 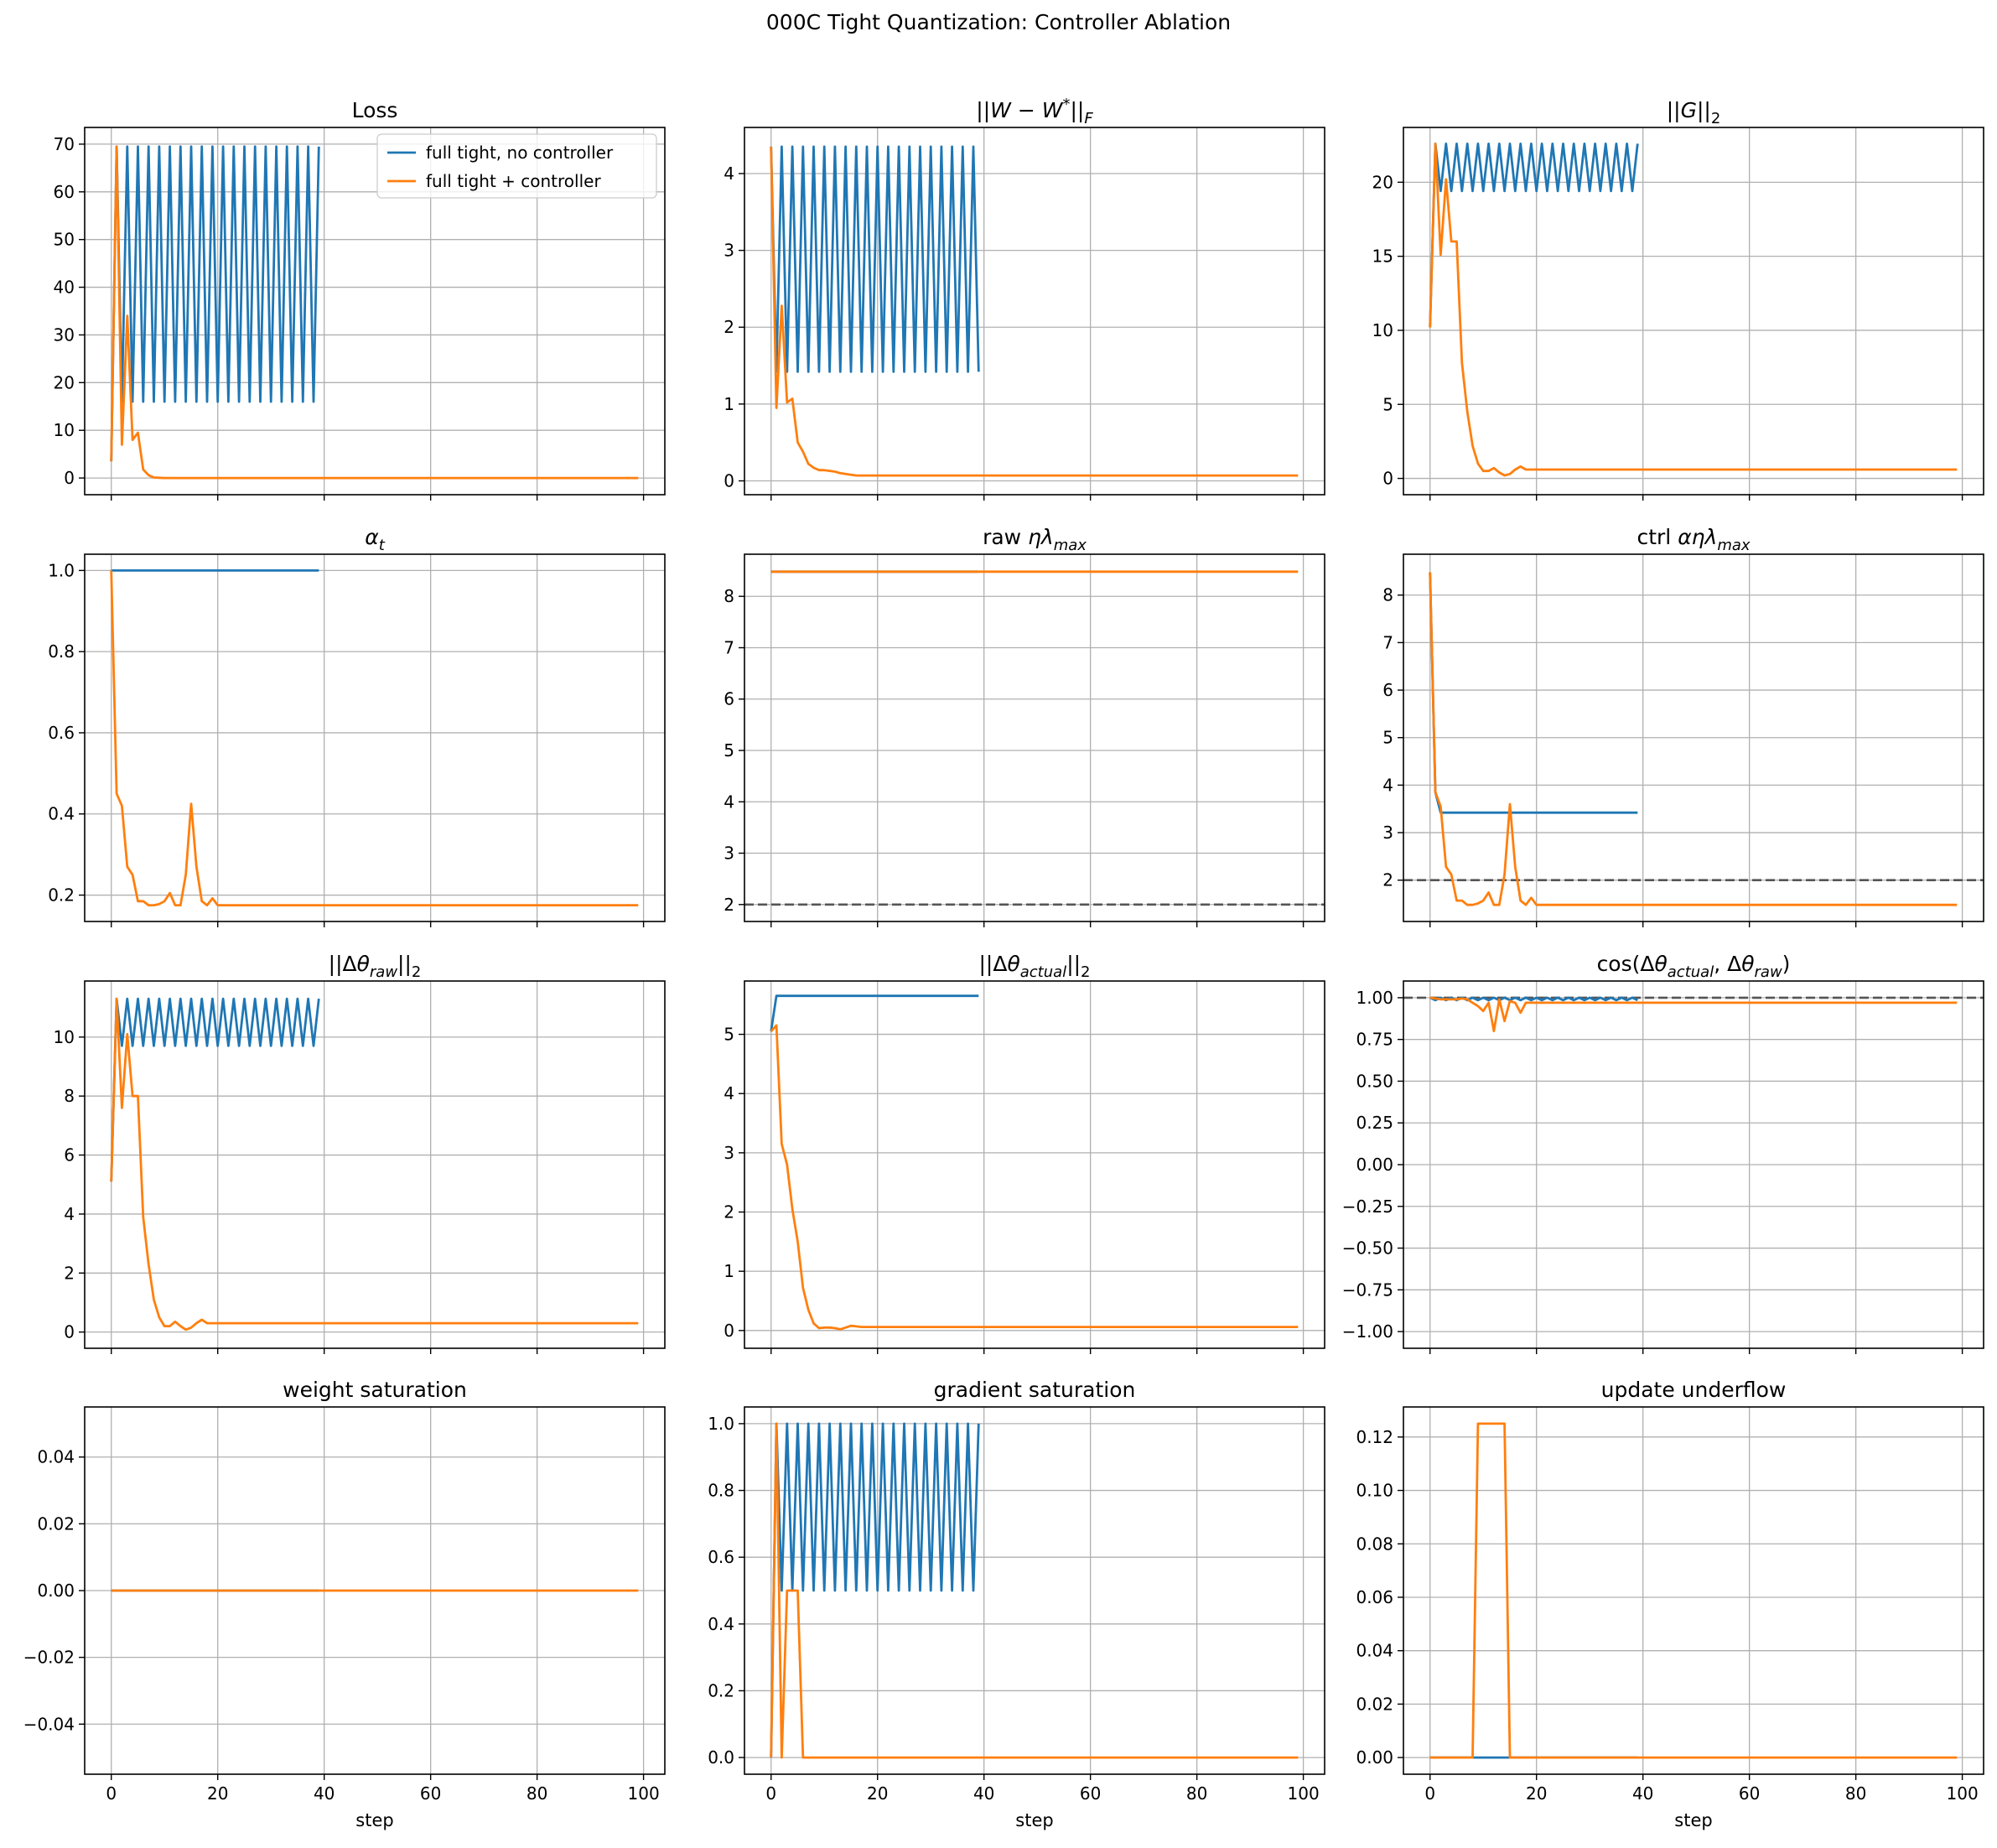 I want to click on panel-title: ctrl αηλmax, so click(x=1693, y=539).